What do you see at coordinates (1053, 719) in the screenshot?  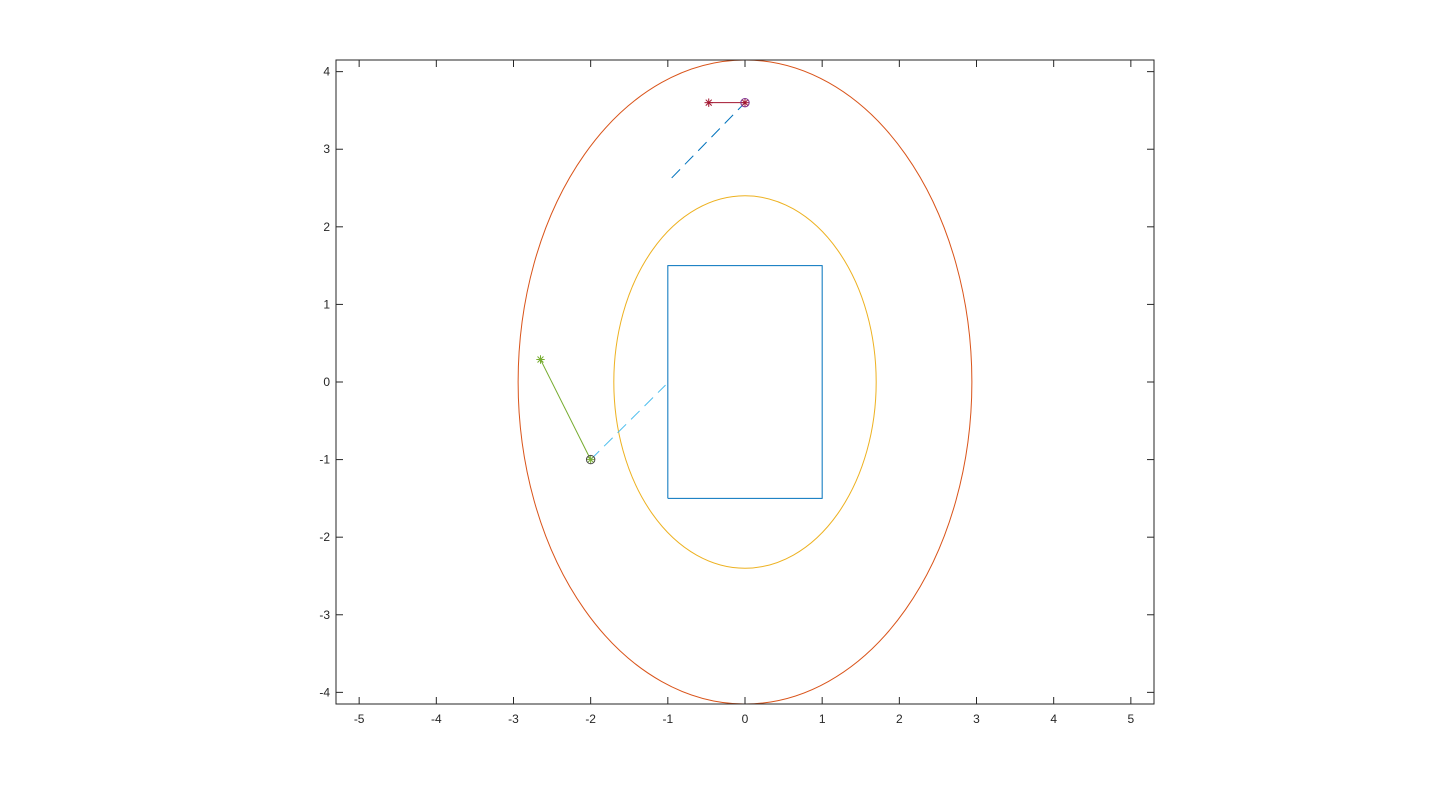 I see `x-tick-label: 4` at bounding box center [1053, 719].